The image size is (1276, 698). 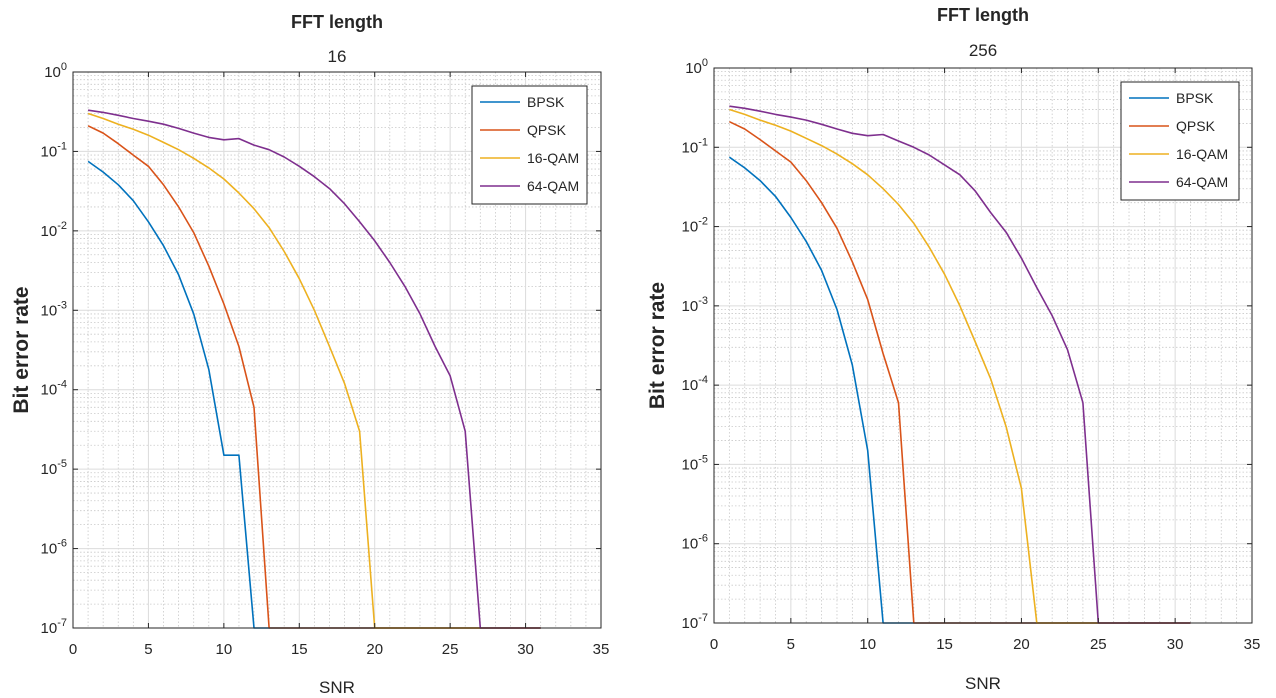 What do you see at coordinates (983, 50) in the screenshot?
I see `chart-subtitle: 256` at bounding box center [983, 50].